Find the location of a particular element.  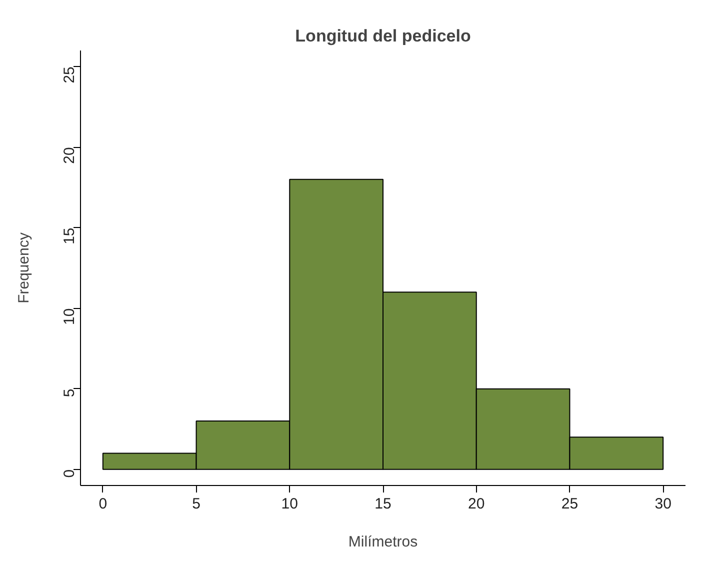

x-tick-label: 0 is located at coordinates (103, 504).